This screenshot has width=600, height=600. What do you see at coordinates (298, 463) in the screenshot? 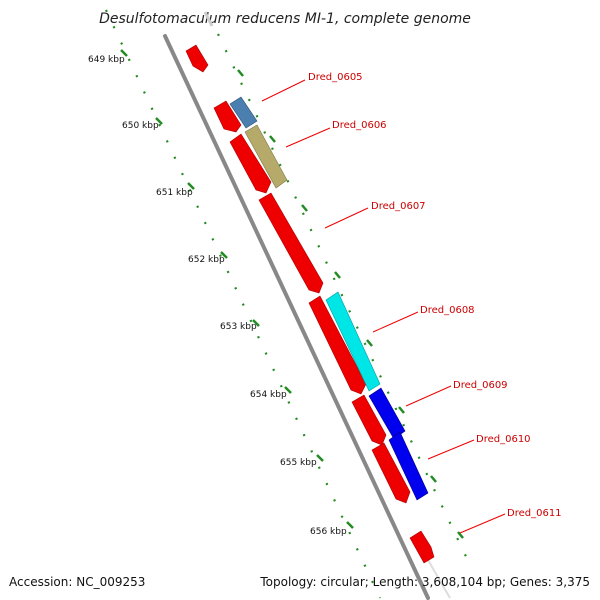
I see `kbp-label: 655 kbp` at bounding box center [298, 463].